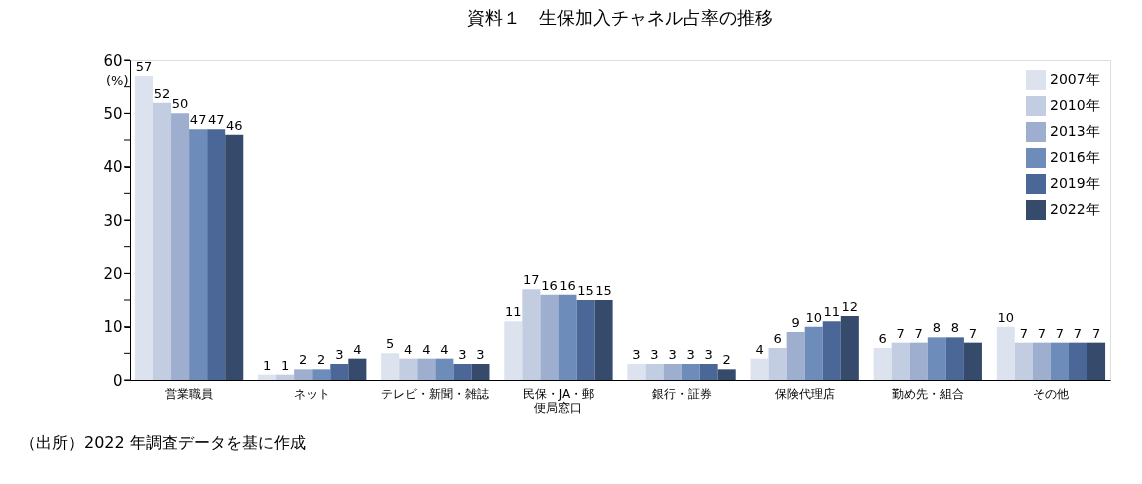 This screenshot has width=1142, height=484. I want to click on data-label: 15, so click(603, 290).